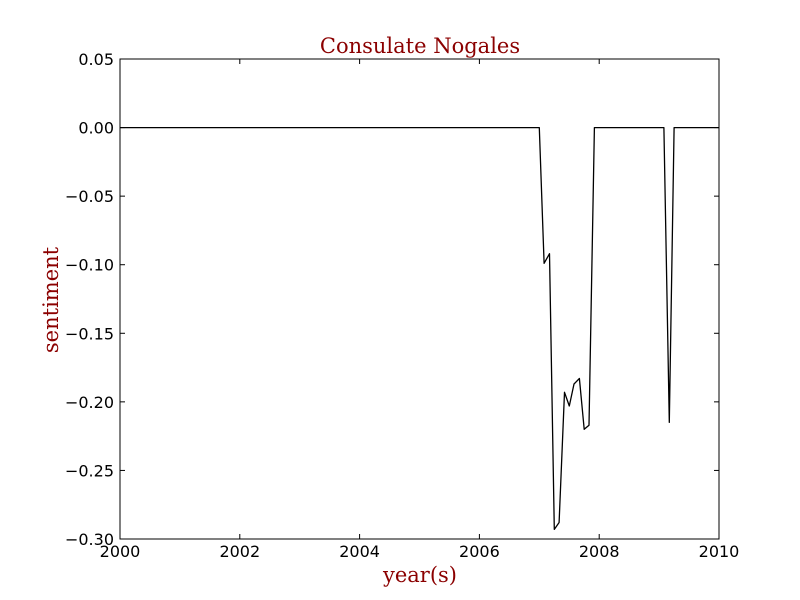 This screenshot has height=600, width=800. Describe the element at coordinates (89, 265) in the screenshot. I see `y-tick-label: −0.10` at that location.